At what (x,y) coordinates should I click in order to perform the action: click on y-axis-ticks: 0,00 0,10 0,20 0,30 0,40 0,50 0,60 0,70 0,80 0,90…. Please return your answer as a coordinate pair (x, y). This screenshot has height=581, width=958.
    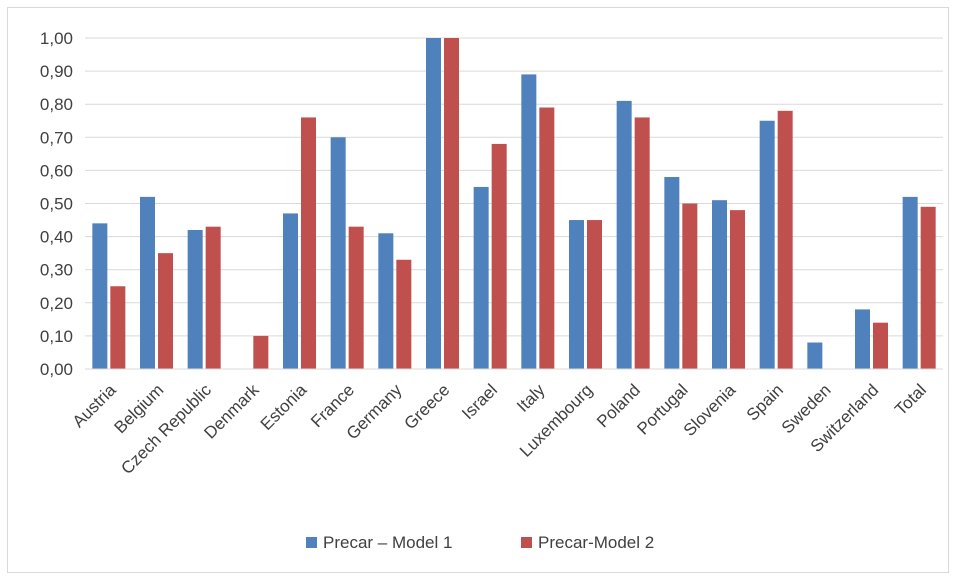
    Looking at the image, I should click on (56, 204).